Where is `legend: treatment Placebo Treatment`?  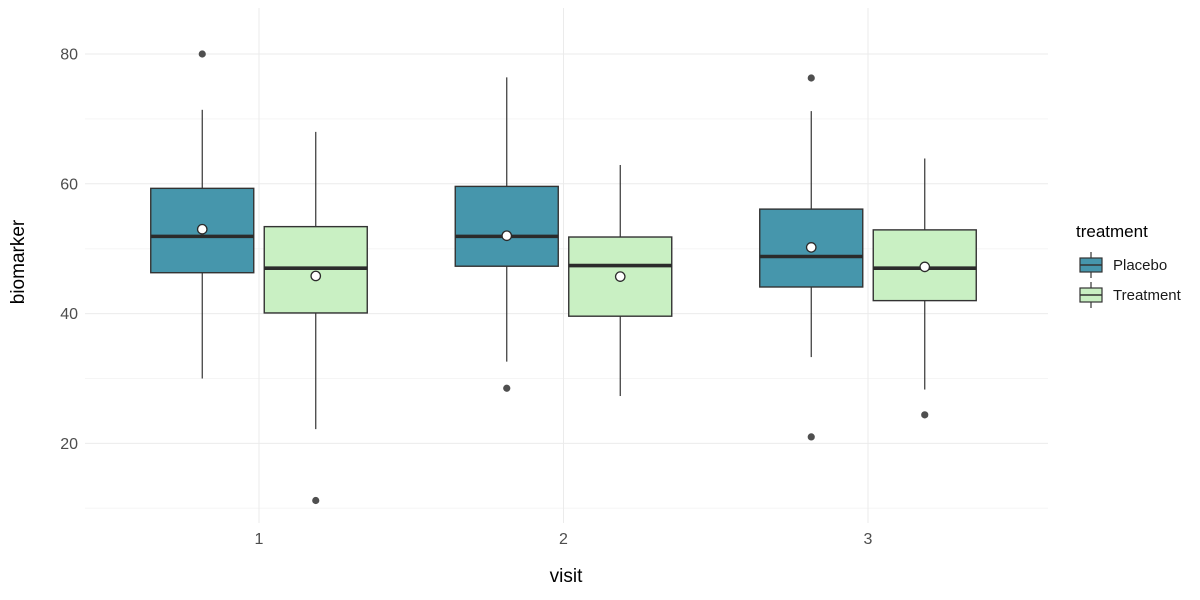 legend: treatment Placebo Treatment is located at coordinates (1129, 265).